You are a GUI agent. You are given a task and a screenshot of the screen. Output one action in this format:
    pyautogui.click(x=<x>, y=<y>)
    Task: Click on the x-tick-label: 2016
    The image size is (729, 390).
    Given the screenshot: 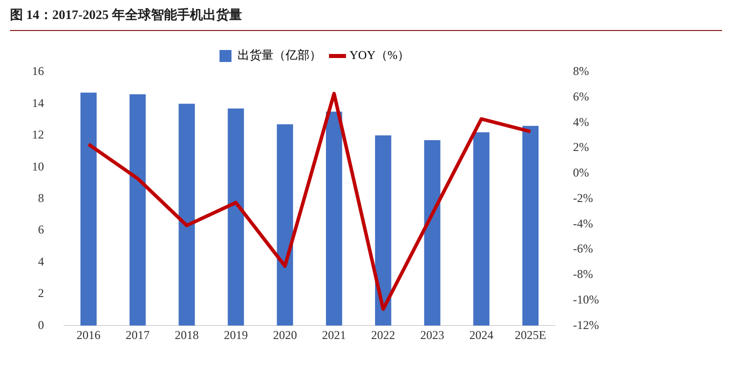 What is the action you would take?
    pyautogui.click(x=88, y=335)
    